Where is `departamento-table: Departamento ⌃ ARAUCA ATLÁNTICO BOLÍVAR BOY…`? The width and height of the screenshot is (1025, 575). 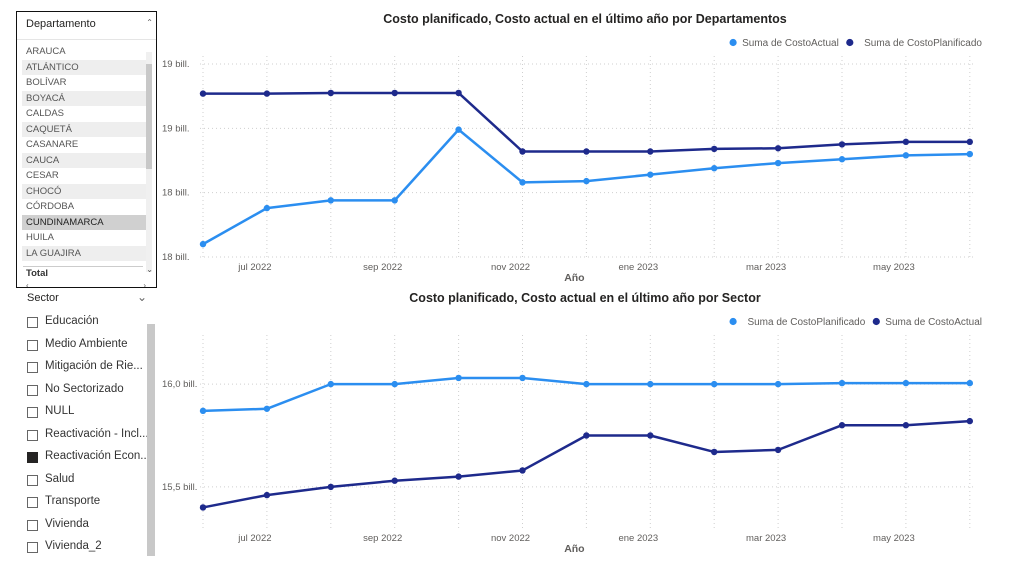 departamento-table: Departamento ⌃ ARAUCA ATLÁNTICO BOLÍVAR BOY… is located at coordinates (86, 149).